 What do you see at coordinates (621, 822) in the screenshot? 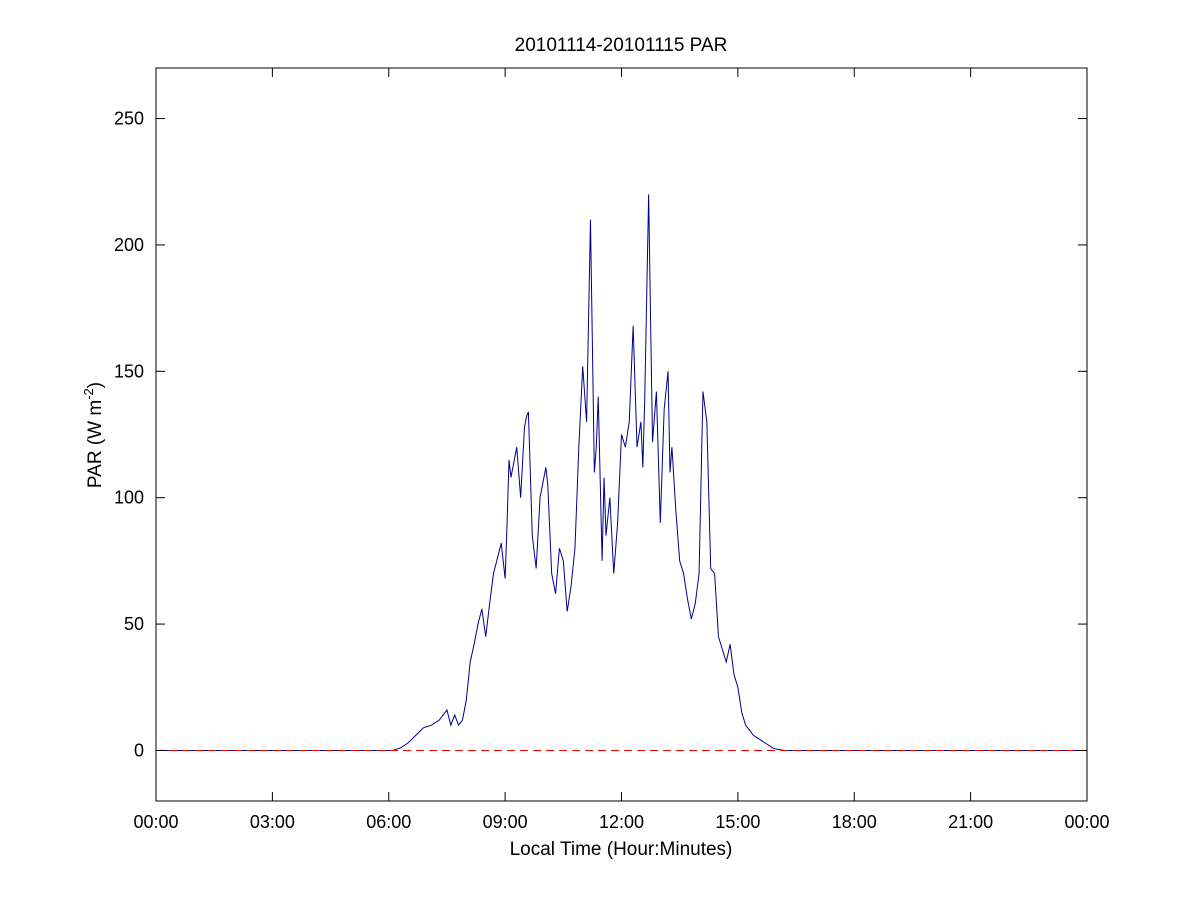
I see `x-tick-label: 12:00` at bounding box center [621, 822].